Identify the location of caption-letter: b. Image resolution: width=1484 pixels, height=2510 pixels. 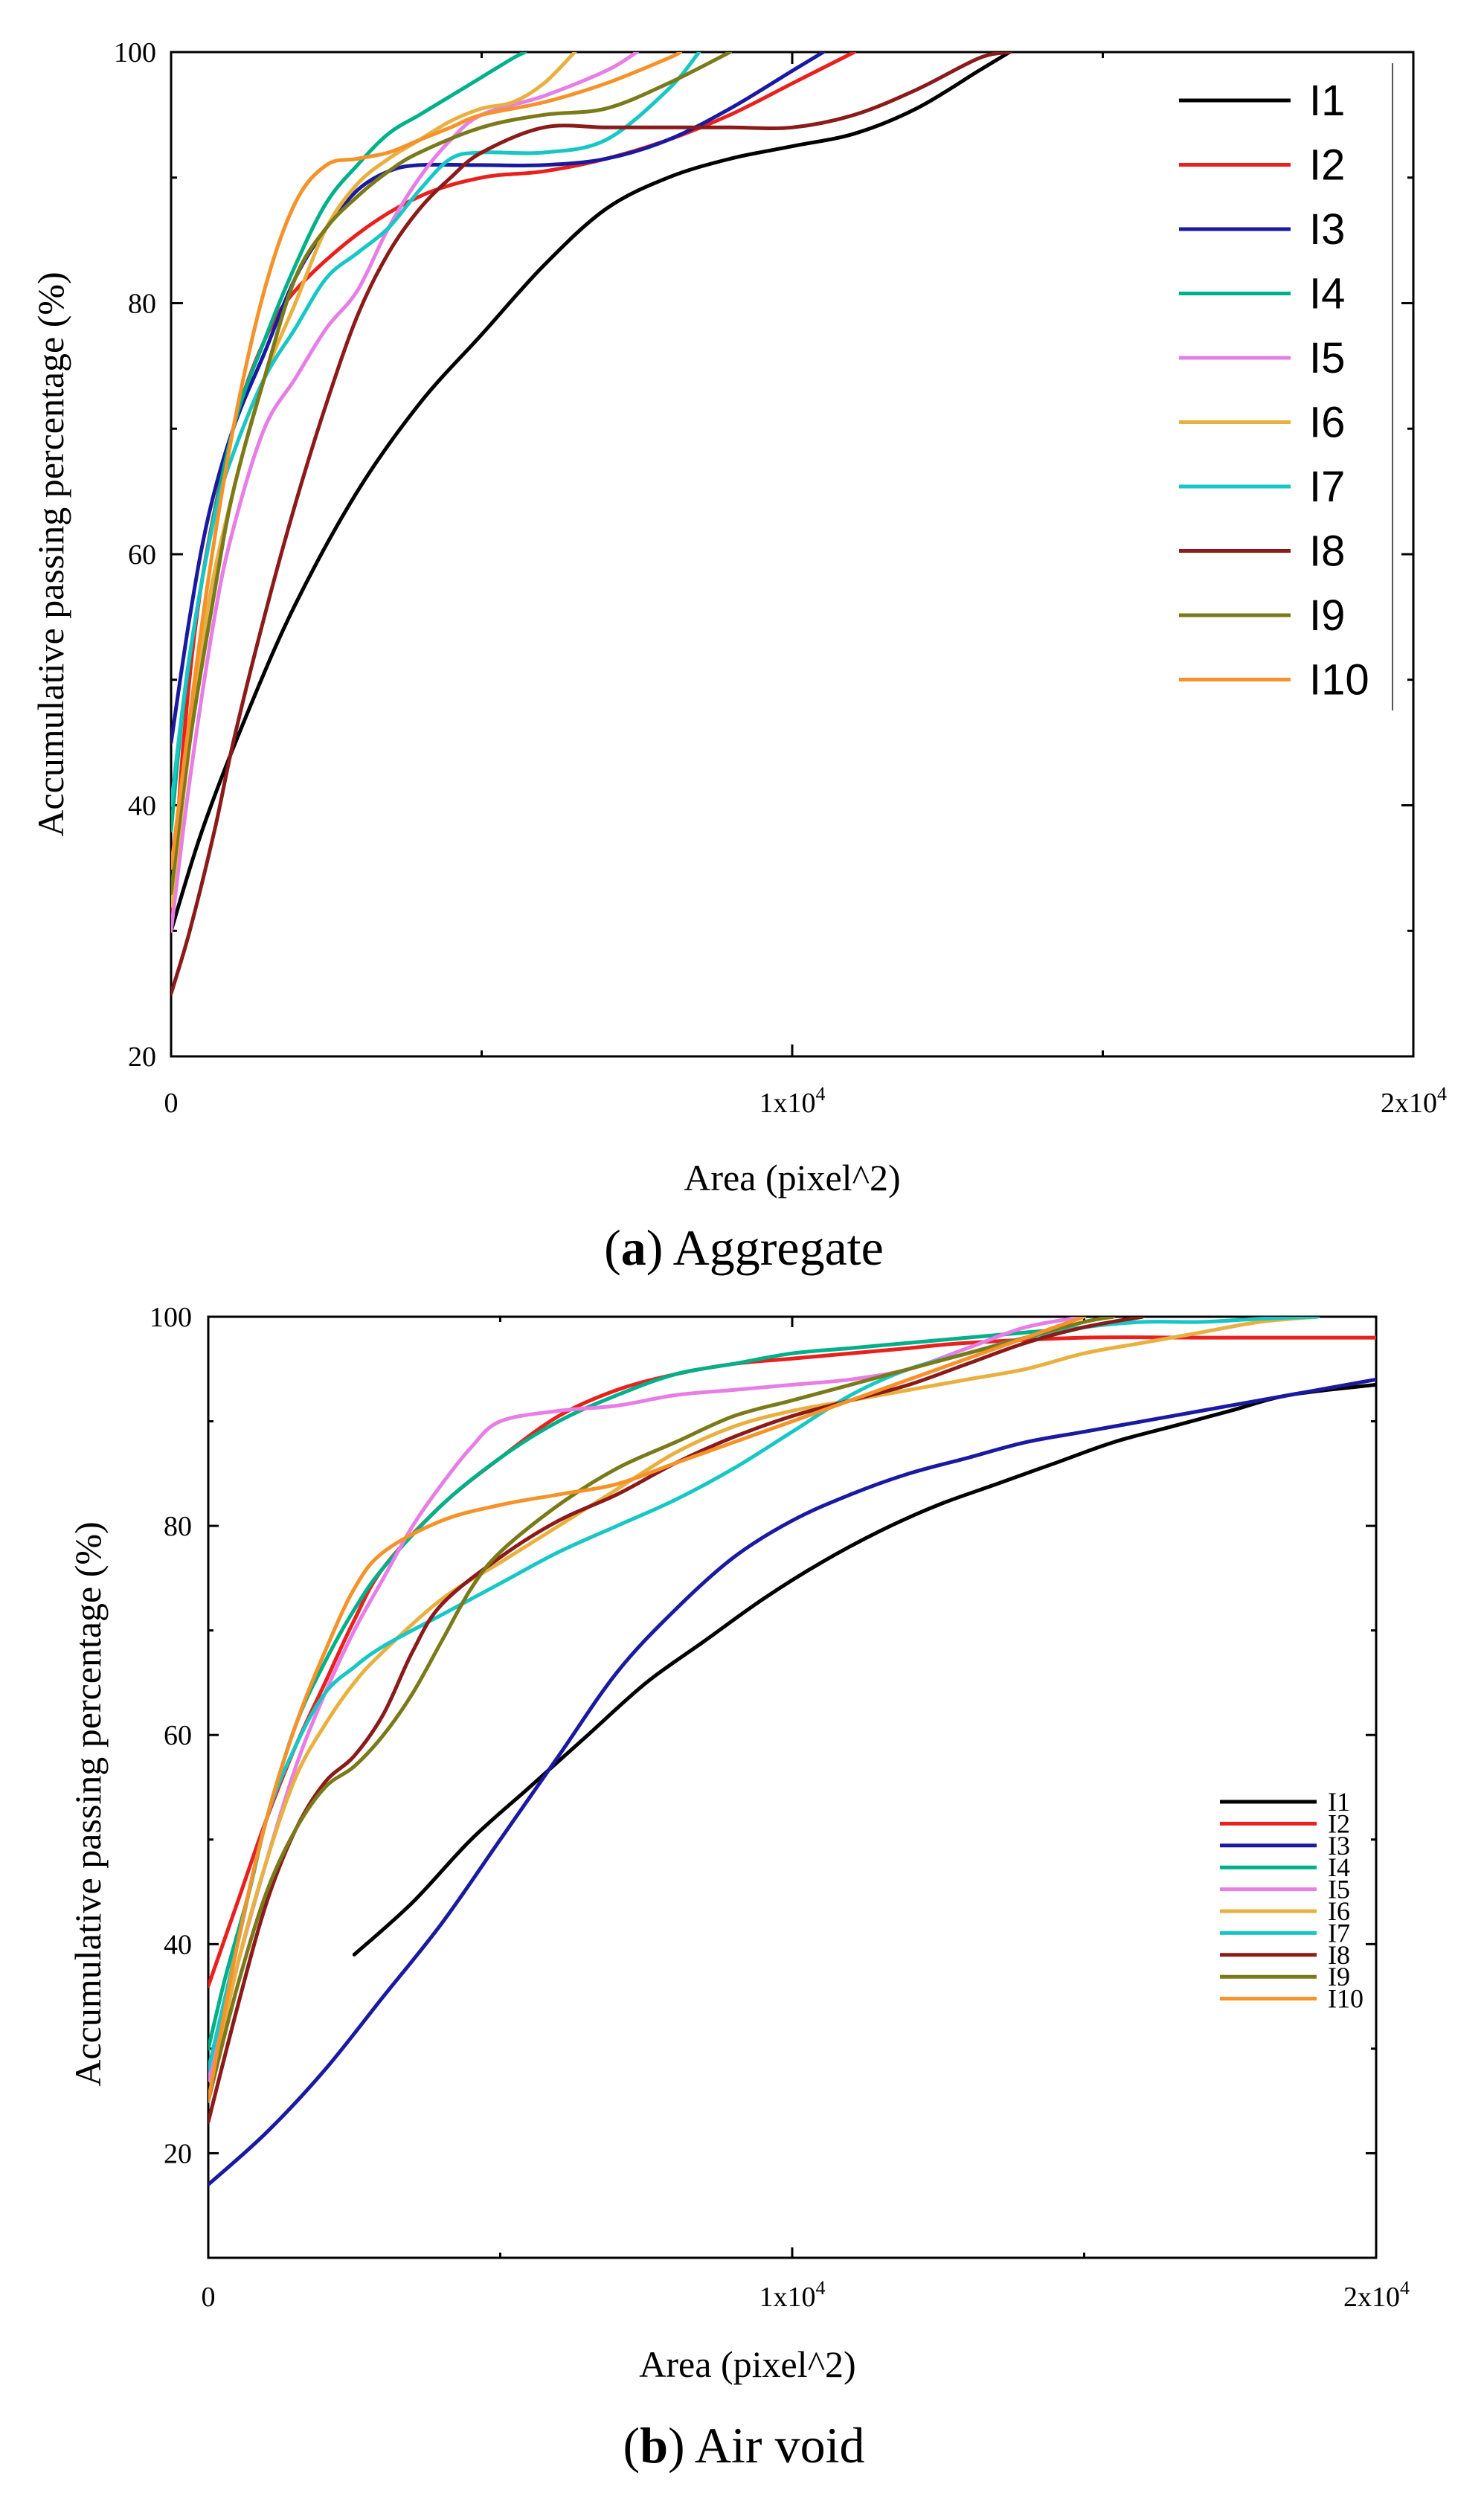
(654, 2445).